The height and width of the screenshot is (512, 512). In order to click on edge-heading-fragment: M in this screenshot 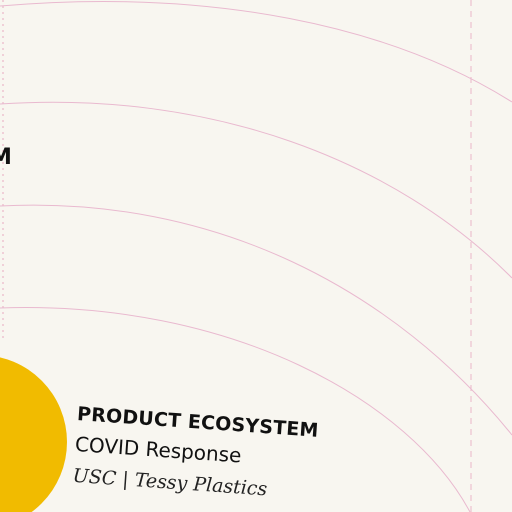, I will do `click(6, 157)`.